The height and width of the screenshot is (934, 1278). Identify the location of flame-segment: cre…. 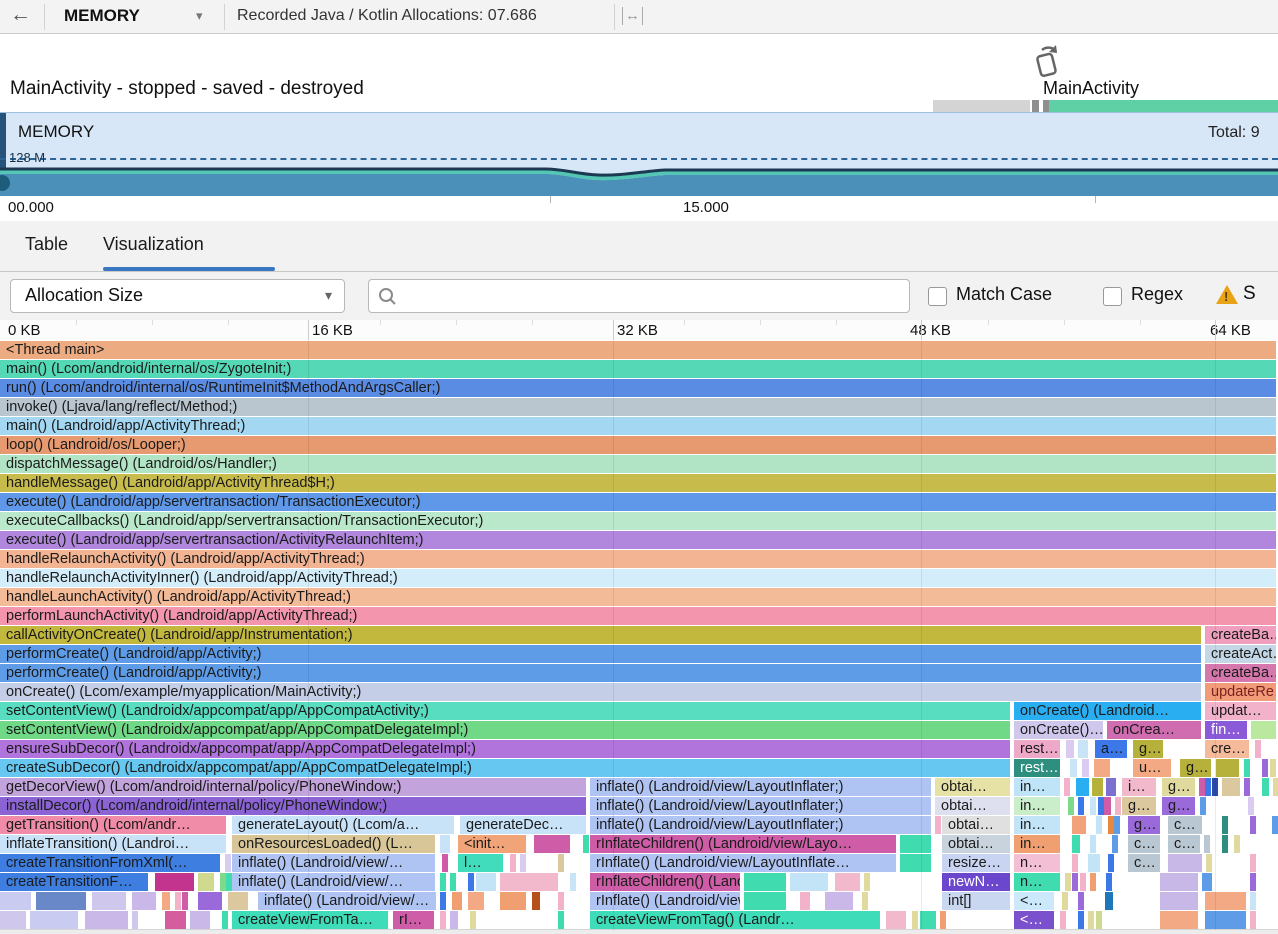
(1227, 749).